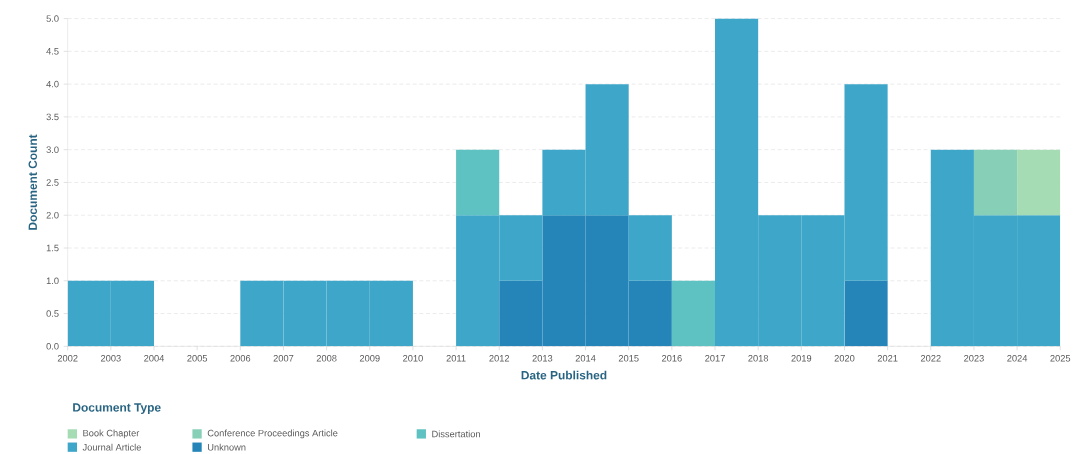 Image resolution: width=1075 pixels, height=454 pixels. What do you see at coordinates (930, 358) in the screenshot?
I see `x-tick-label: 2022` at bounding box center [930, 358].